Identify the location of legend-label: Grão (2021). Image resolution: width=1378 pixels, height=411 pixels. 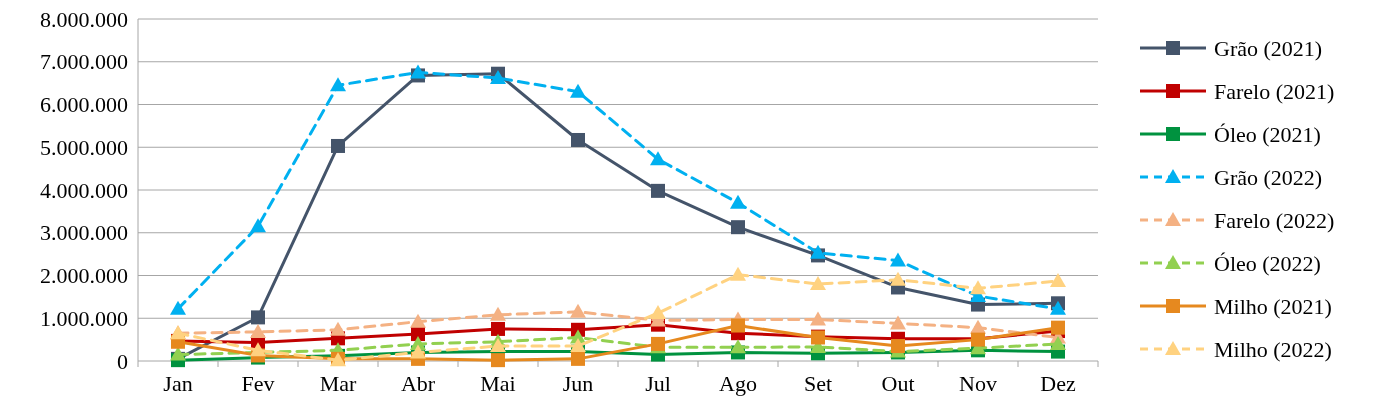
(1268, 48).